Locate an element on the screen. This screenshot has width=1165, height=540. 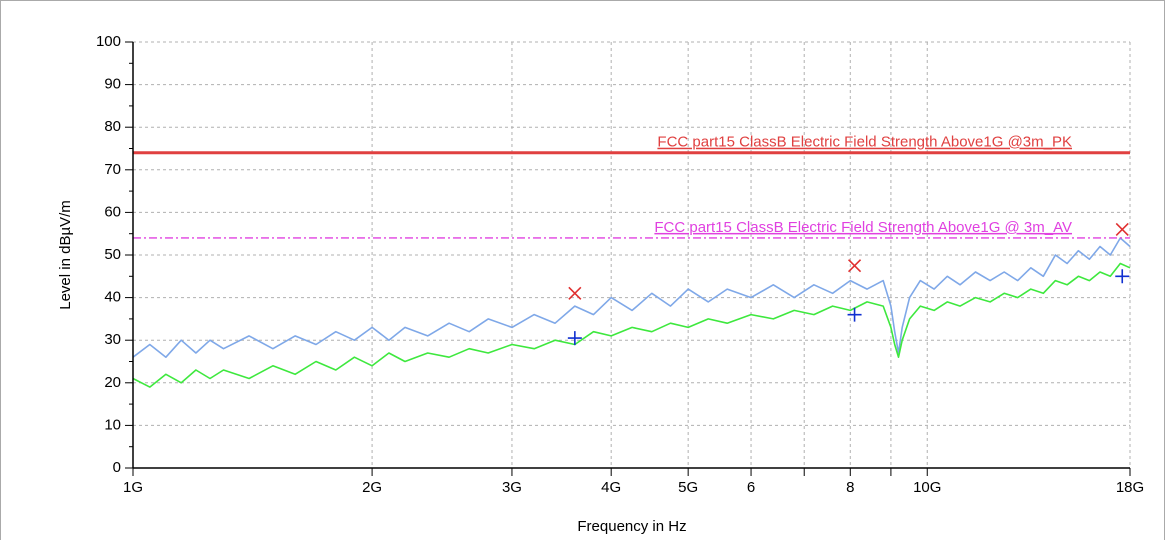
y-tick-label: 100 is located at coordinates (108, 41).